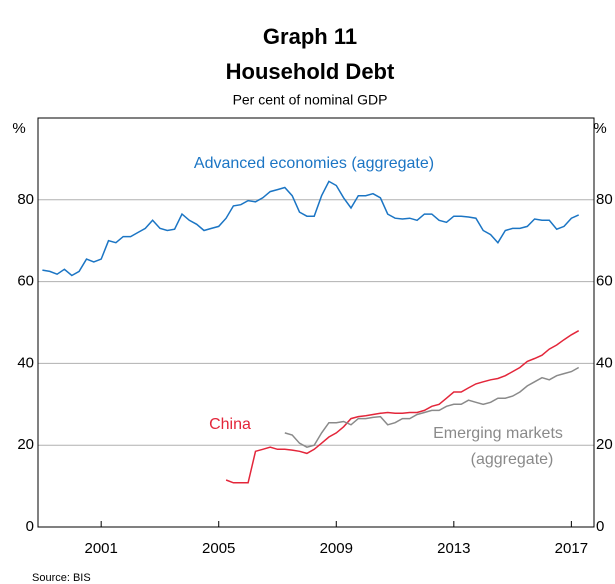  Describe the element at coordinates (512, 459) in the screenshot. I see `series-label: (aggregate)` at that location.